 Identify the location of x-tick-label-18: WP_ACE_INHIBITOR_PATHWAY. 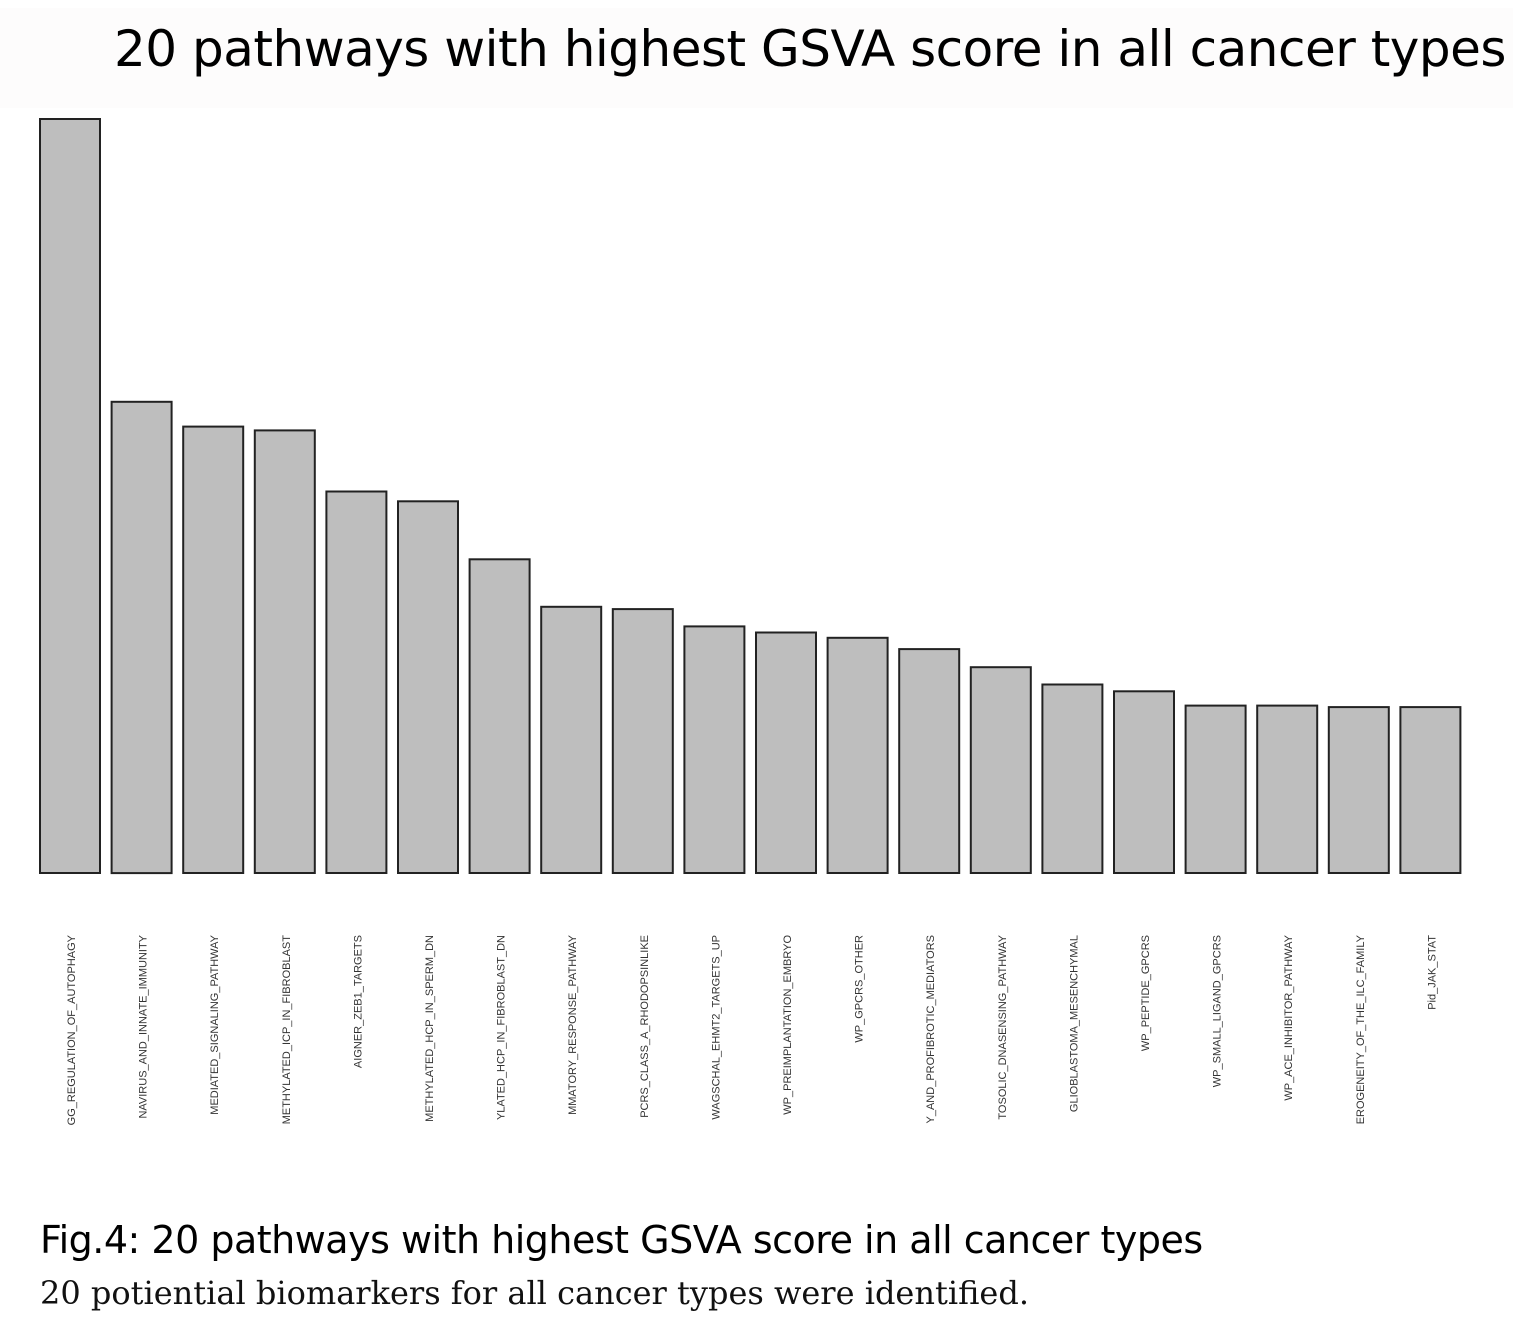
(1289, 1017).